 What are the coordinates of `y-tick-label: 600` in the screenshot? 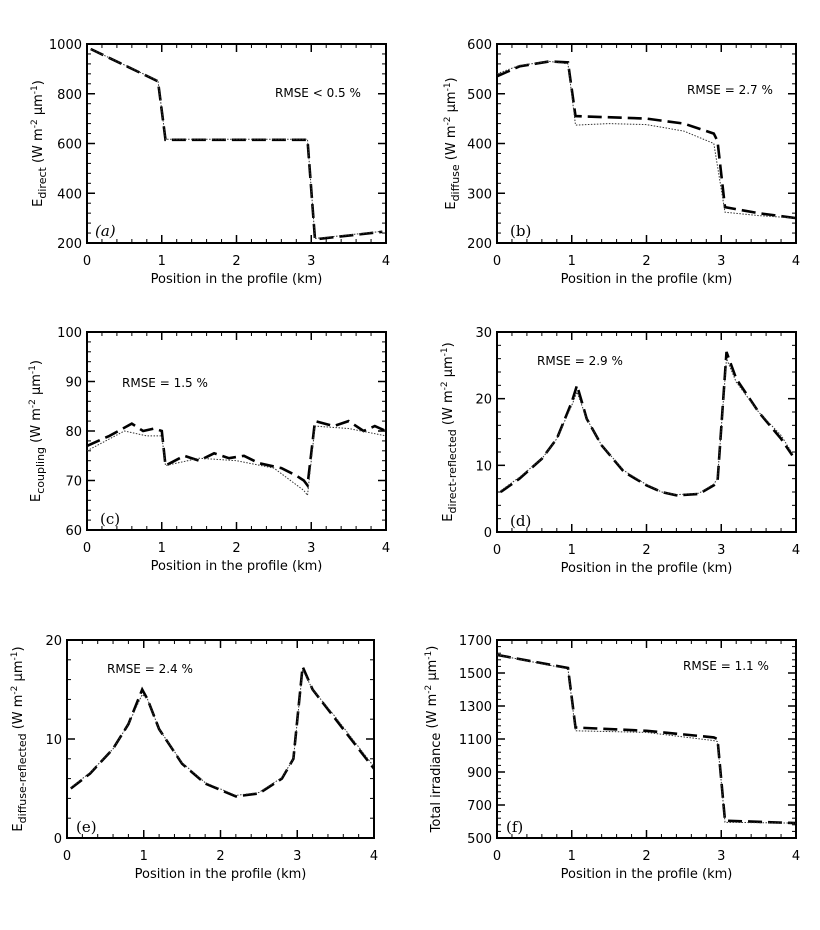 It's located at (479, 45).